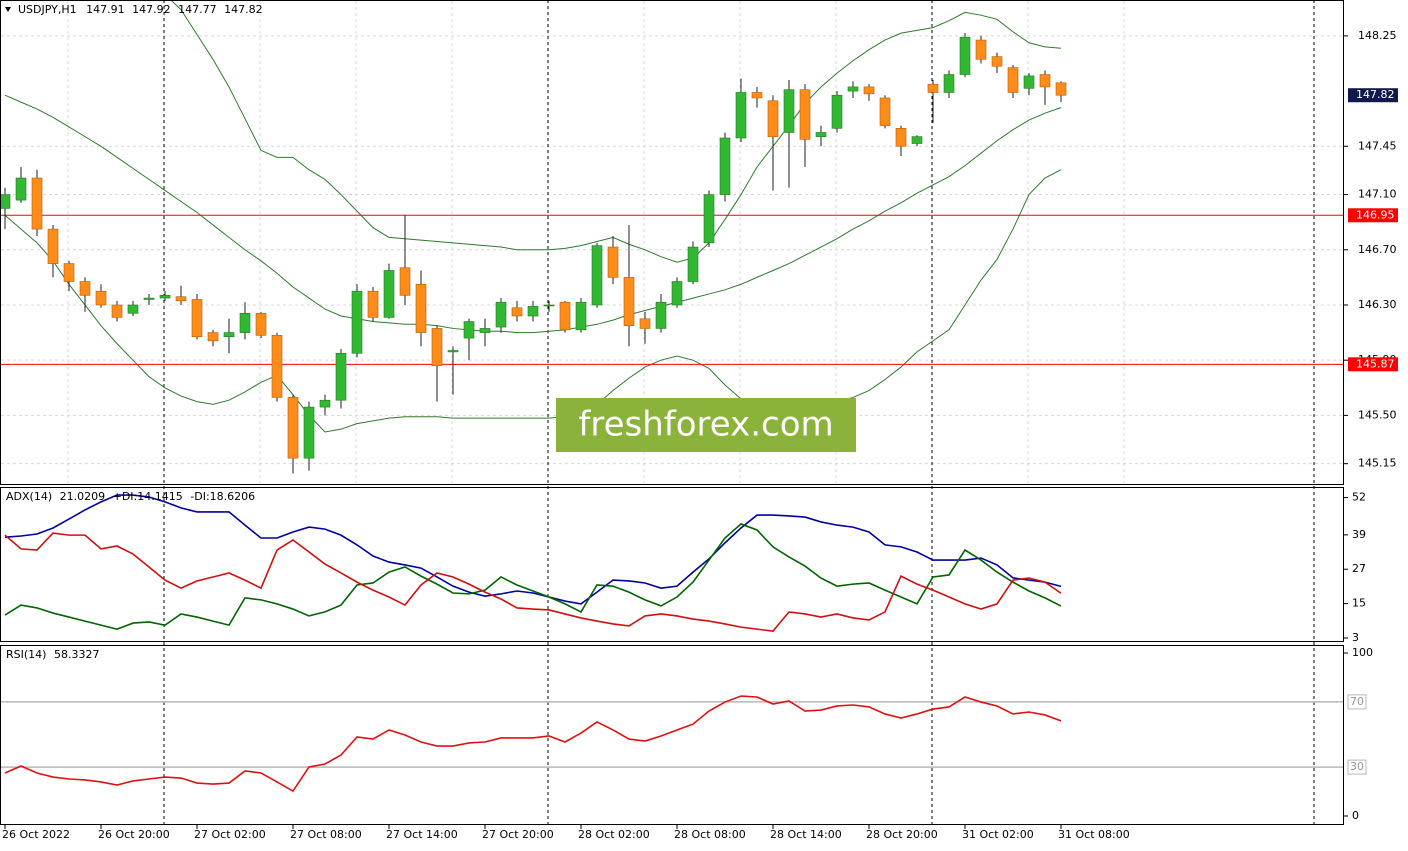 The width and height of the screenshot is (1408, 851). What do you see at coordinates (326, 834) in the screenshot?
I see `x-tick-label: 27 Oct 08:00` at bounding box center [326, 834].